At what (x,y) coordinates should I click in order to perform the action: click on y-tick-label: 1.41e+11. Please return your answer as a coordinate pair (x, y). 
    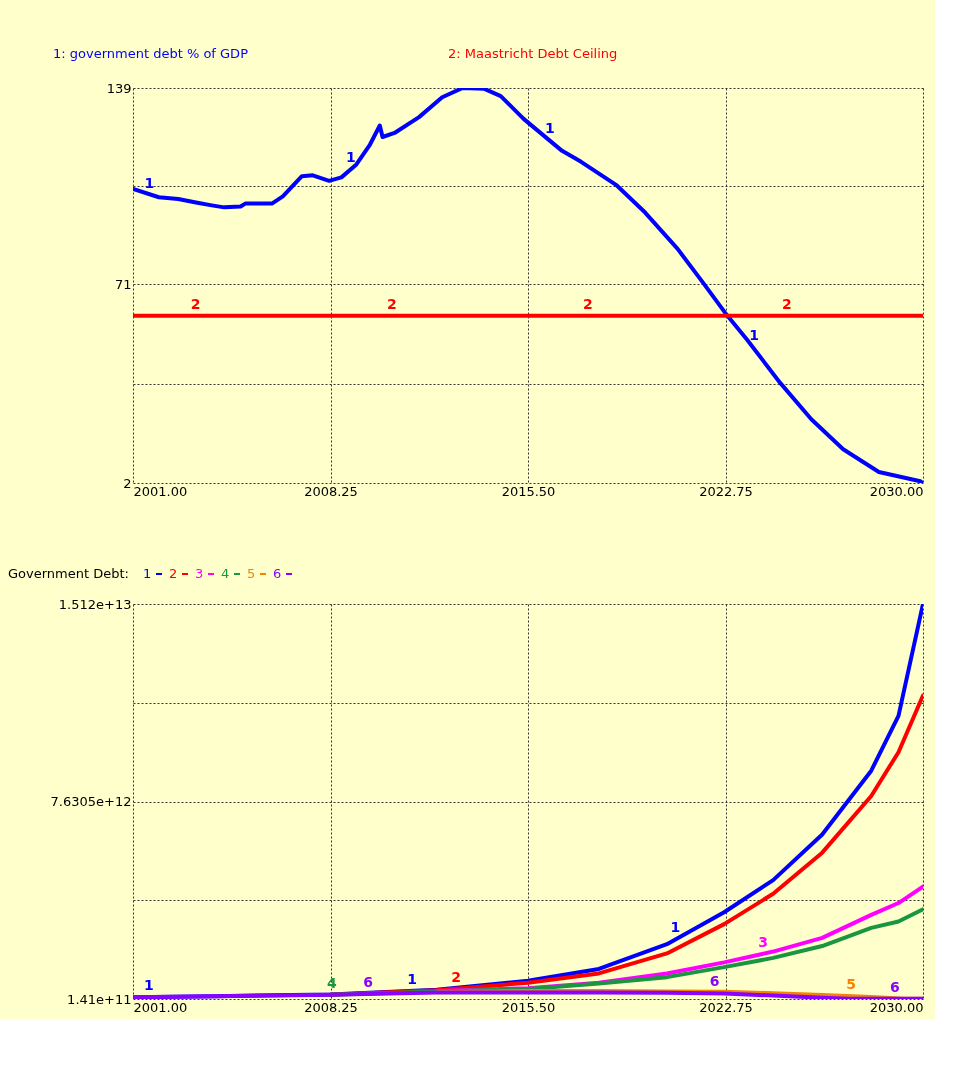
    Looking at the image, I should click on (99, 999).